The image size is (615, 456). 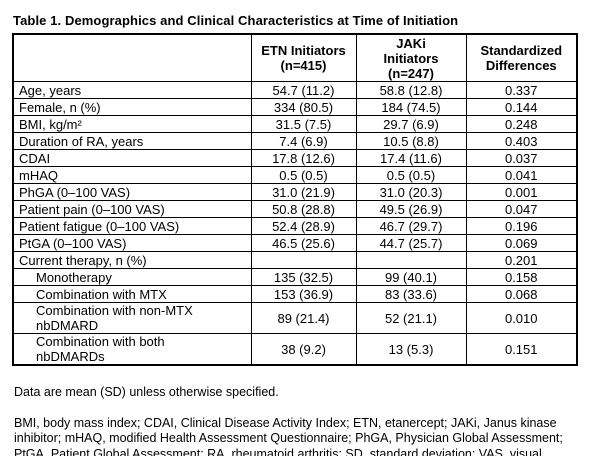 I want to click on std-diff-cell: 0.248, so click(x=521, y=124).